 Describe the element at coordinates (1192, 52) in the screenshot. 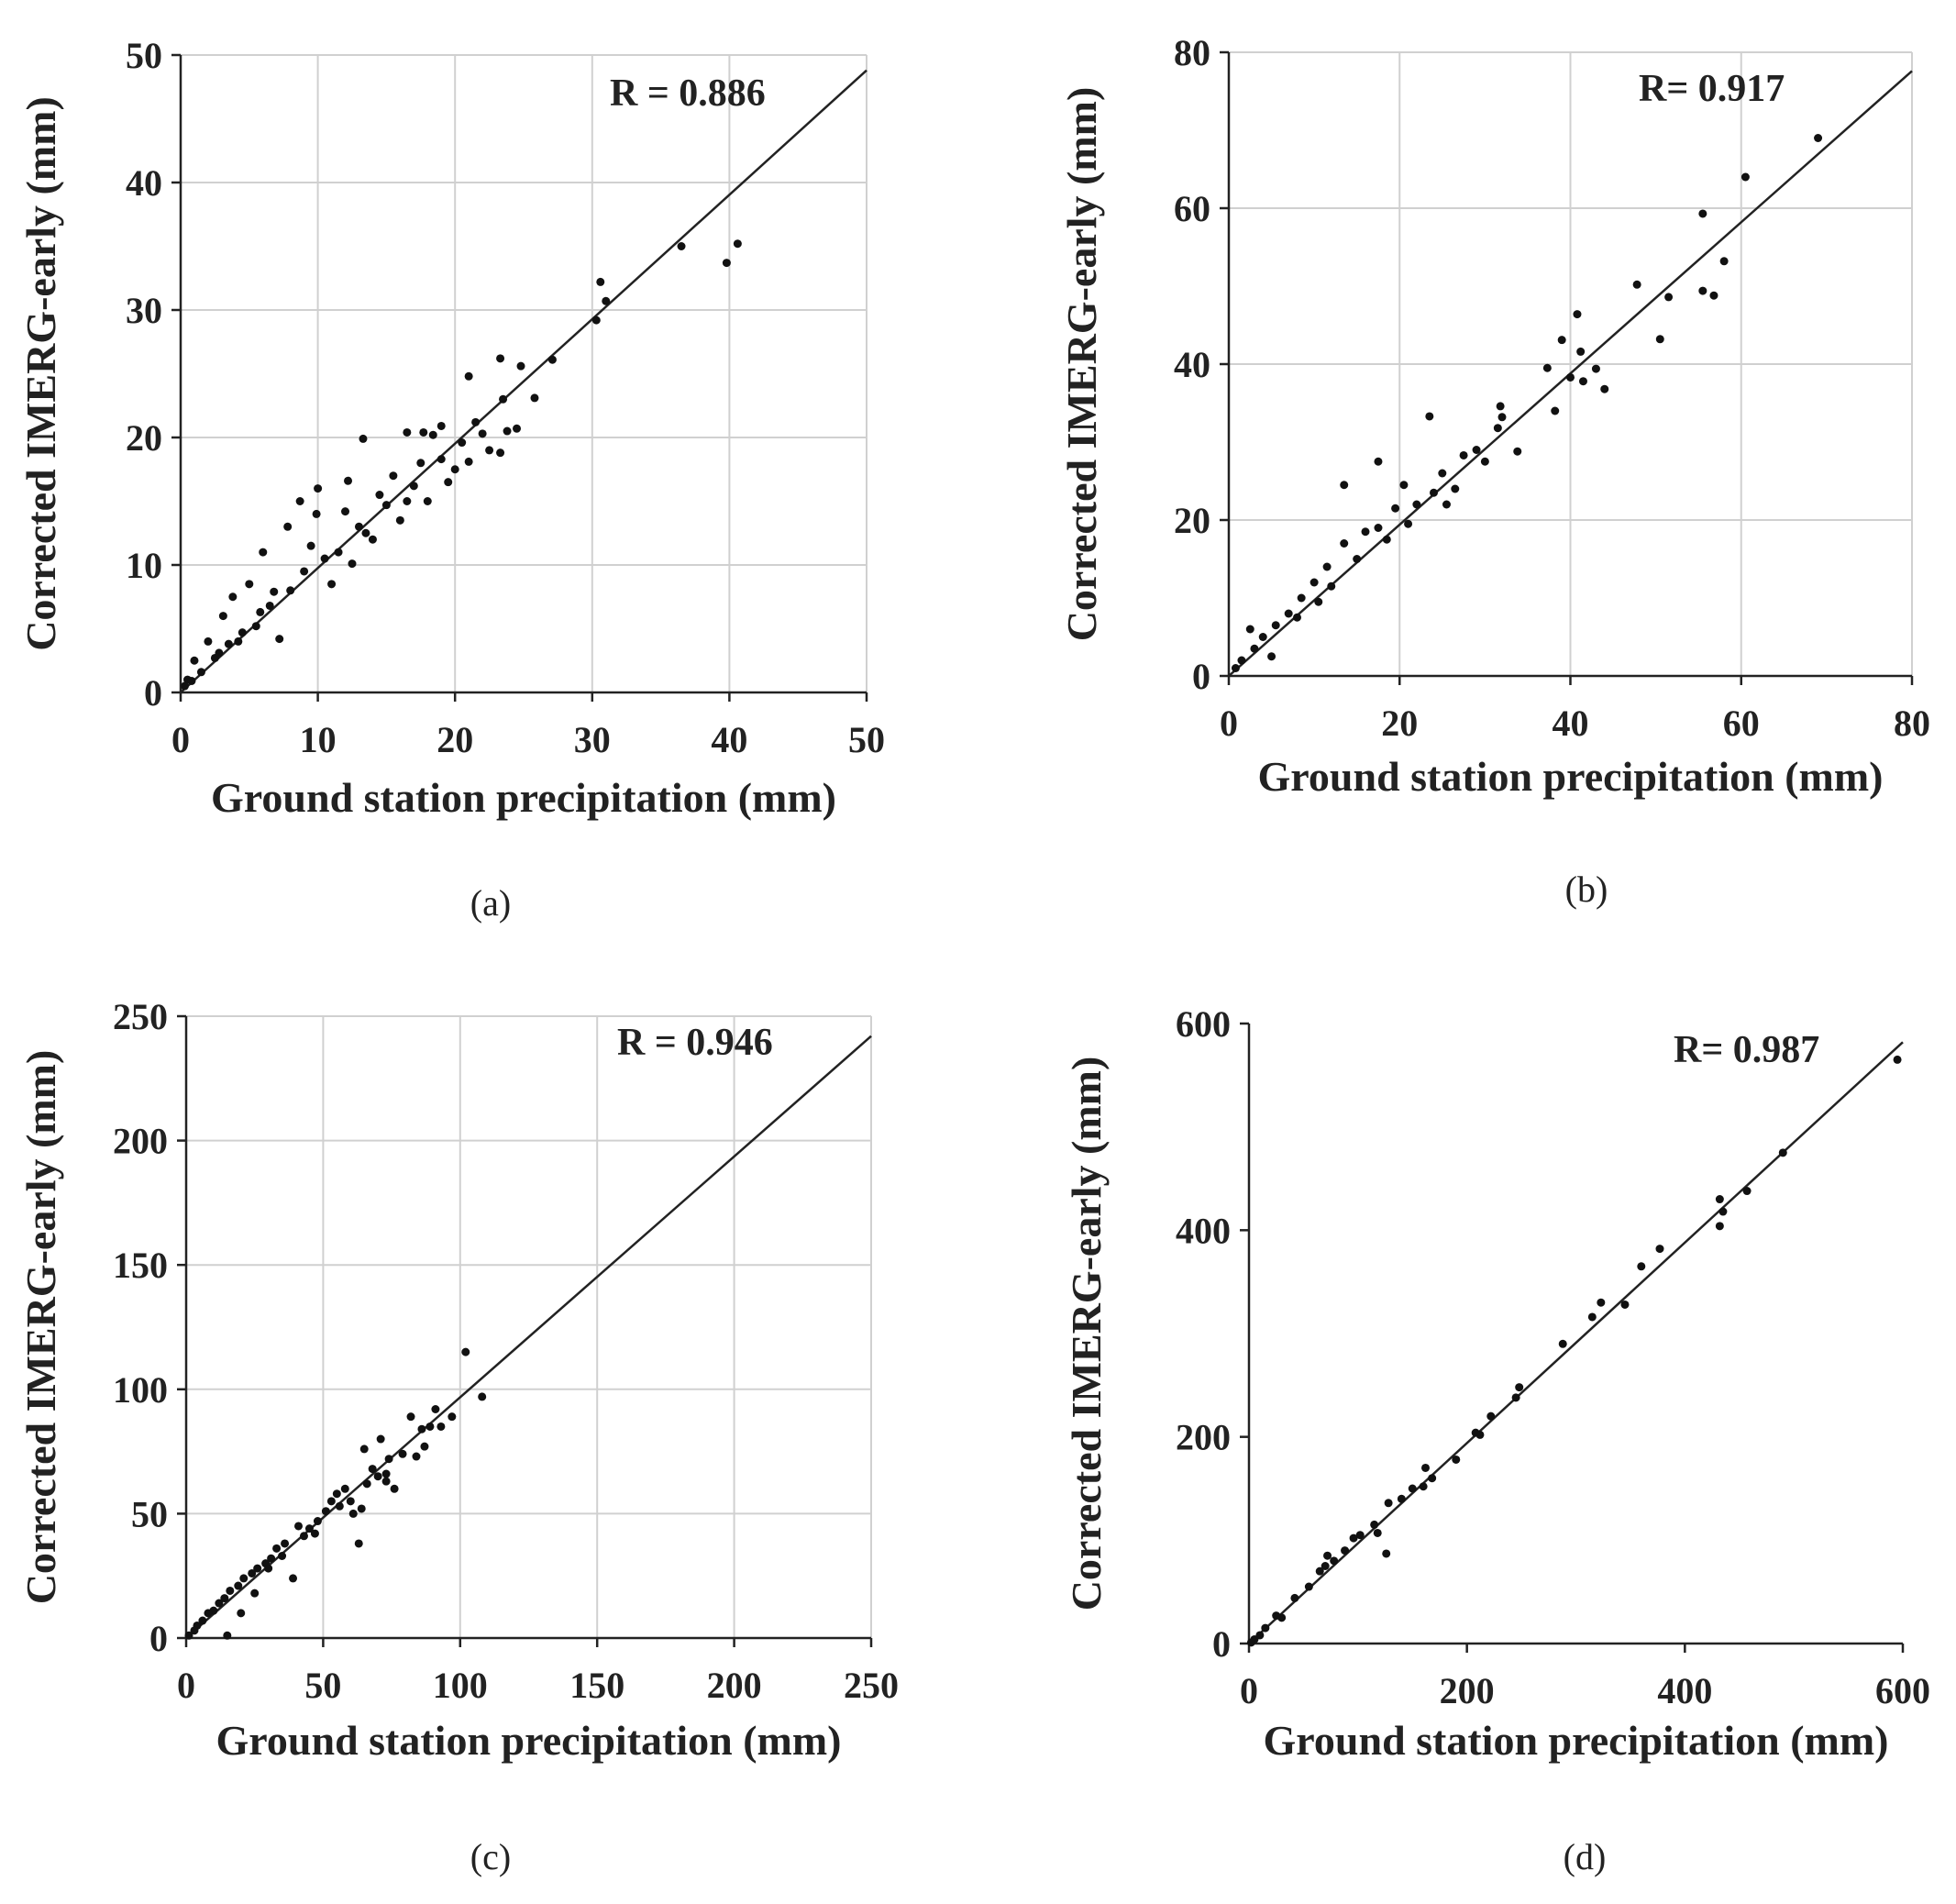

I see `panel-b-y-tick-label: 80` at that location.